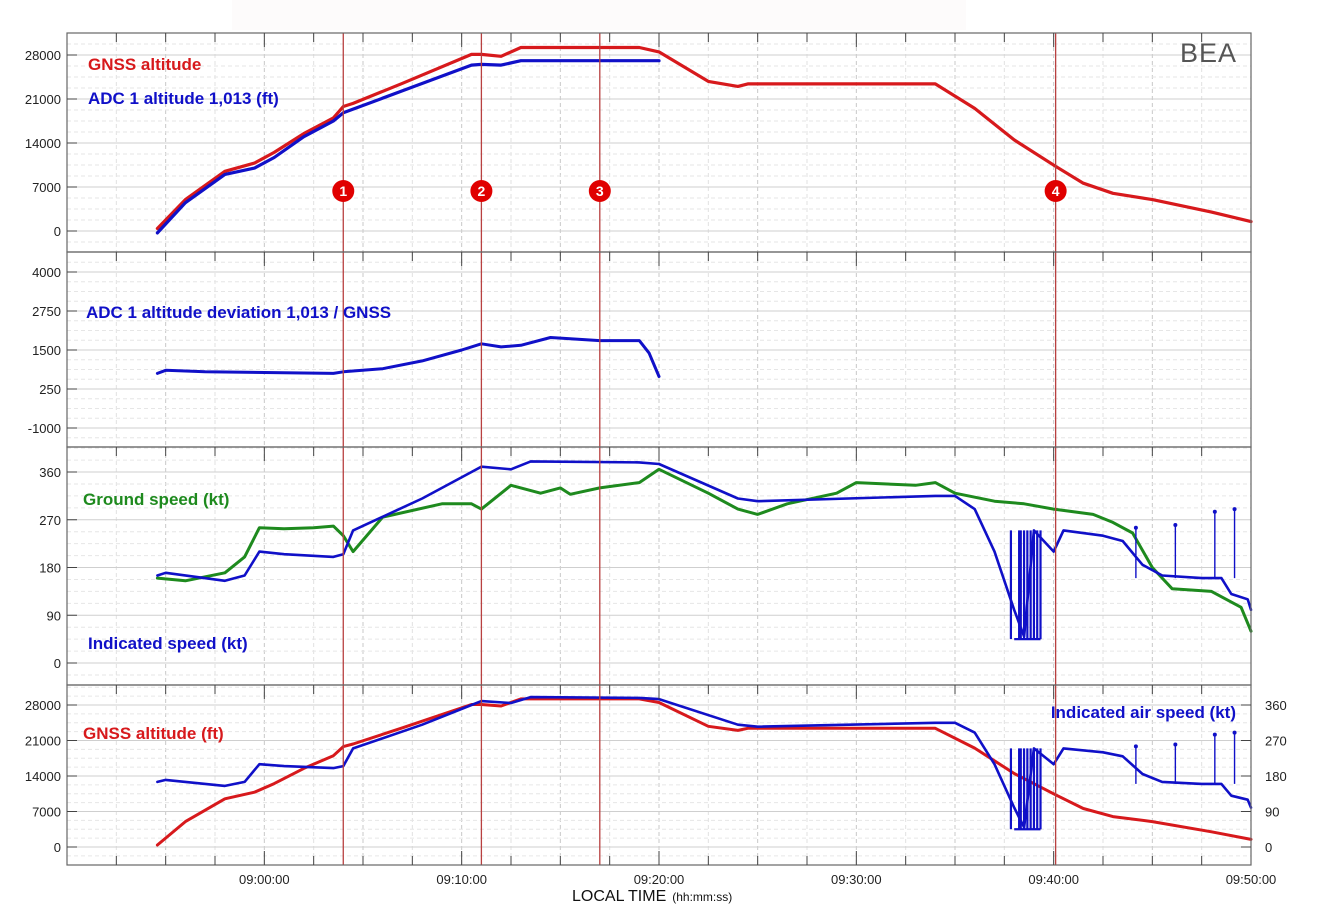 This screenshot has width=1317, height=920. Describe the element at coordinates (46, 311) in the screenshot. I see `y-tick-label: 2750` at that location.